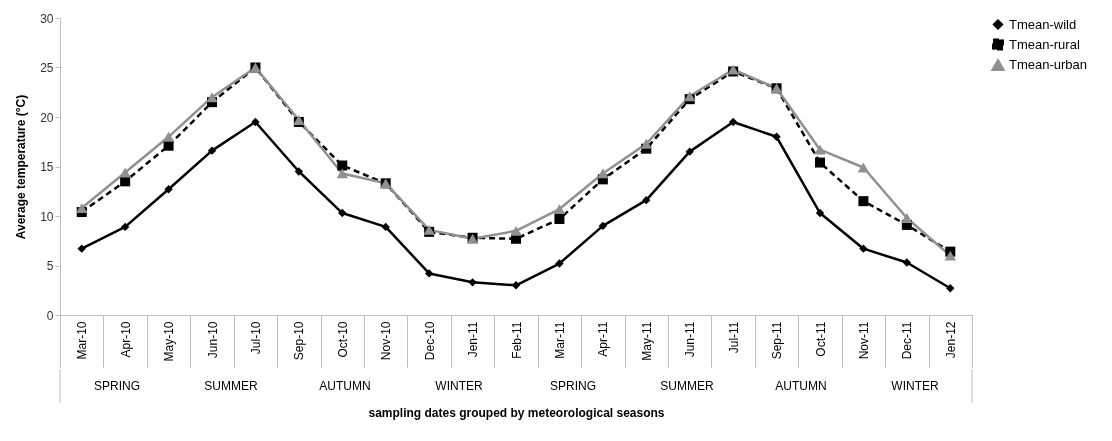 Image resolution: width=1112 pixels, height=441 pixels. What do you see at coordinates (820, 339) in the screenshot?
I see `x-tick-label: Oct-11` at bounding box center [820, 339].